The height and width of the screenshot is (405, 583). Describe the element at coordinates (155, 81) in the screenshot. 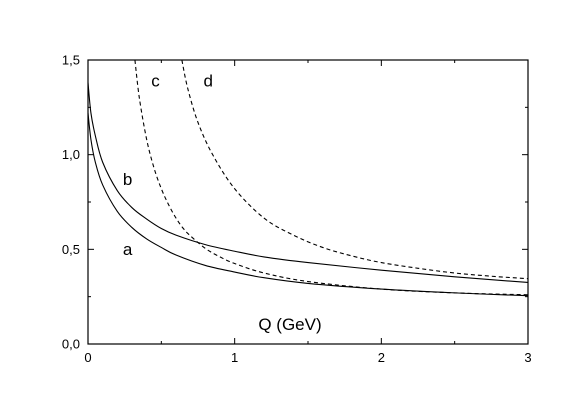

I see `curve-label-c: c` at that location.